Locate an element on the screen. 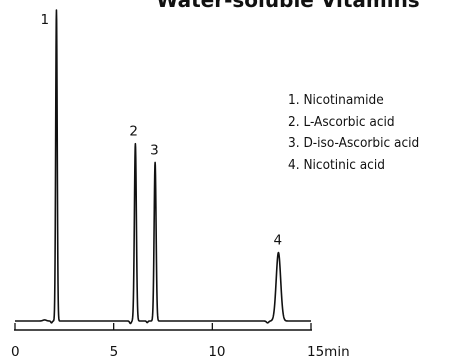 This screenshot has width=466, height=364. legend-item-2: 2. L-Ascorbic acid is located at coordinates (341, 121).